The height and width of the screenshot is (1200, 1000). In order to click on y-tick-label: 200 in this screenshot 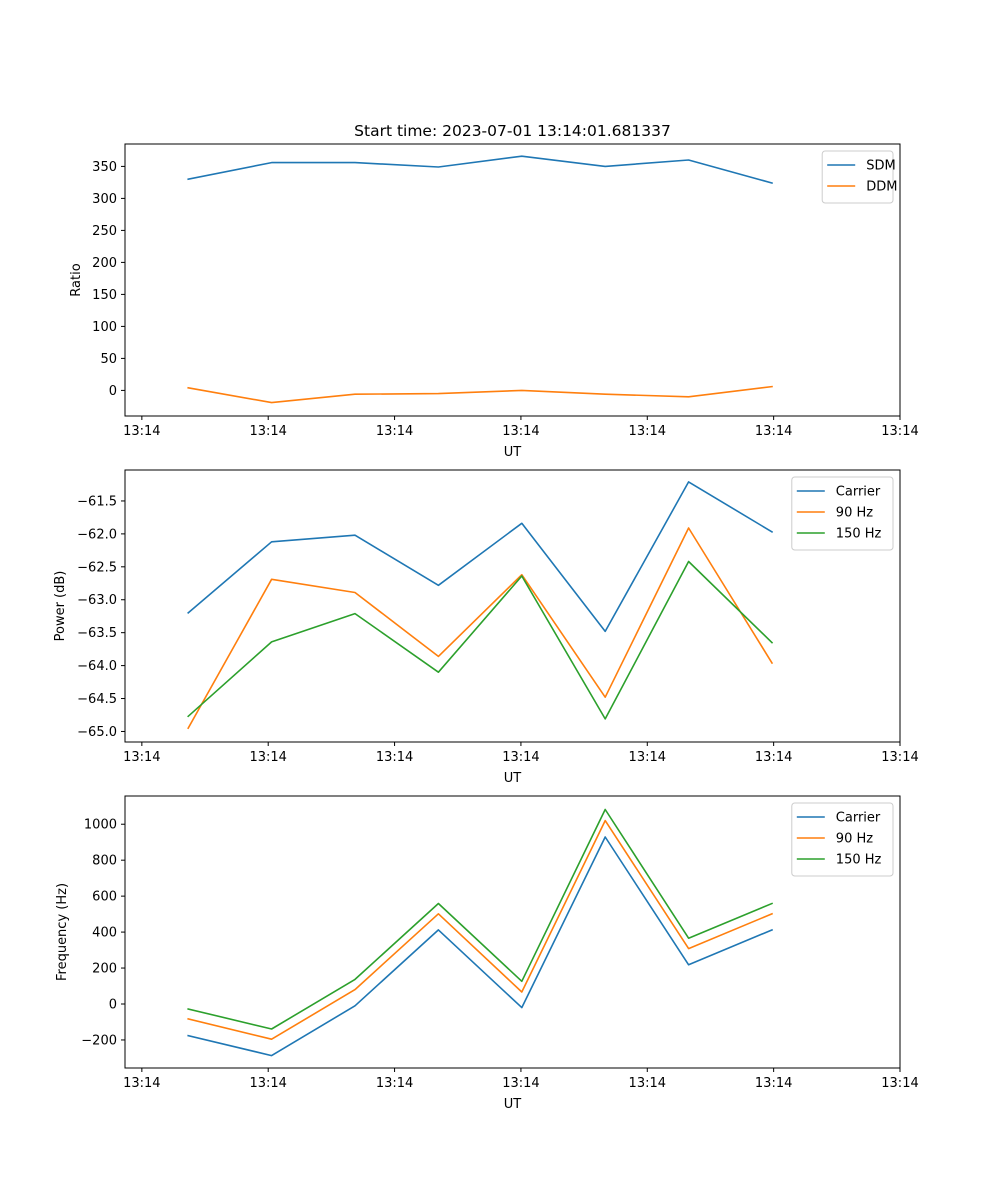, I will do `click(104, 263)`.